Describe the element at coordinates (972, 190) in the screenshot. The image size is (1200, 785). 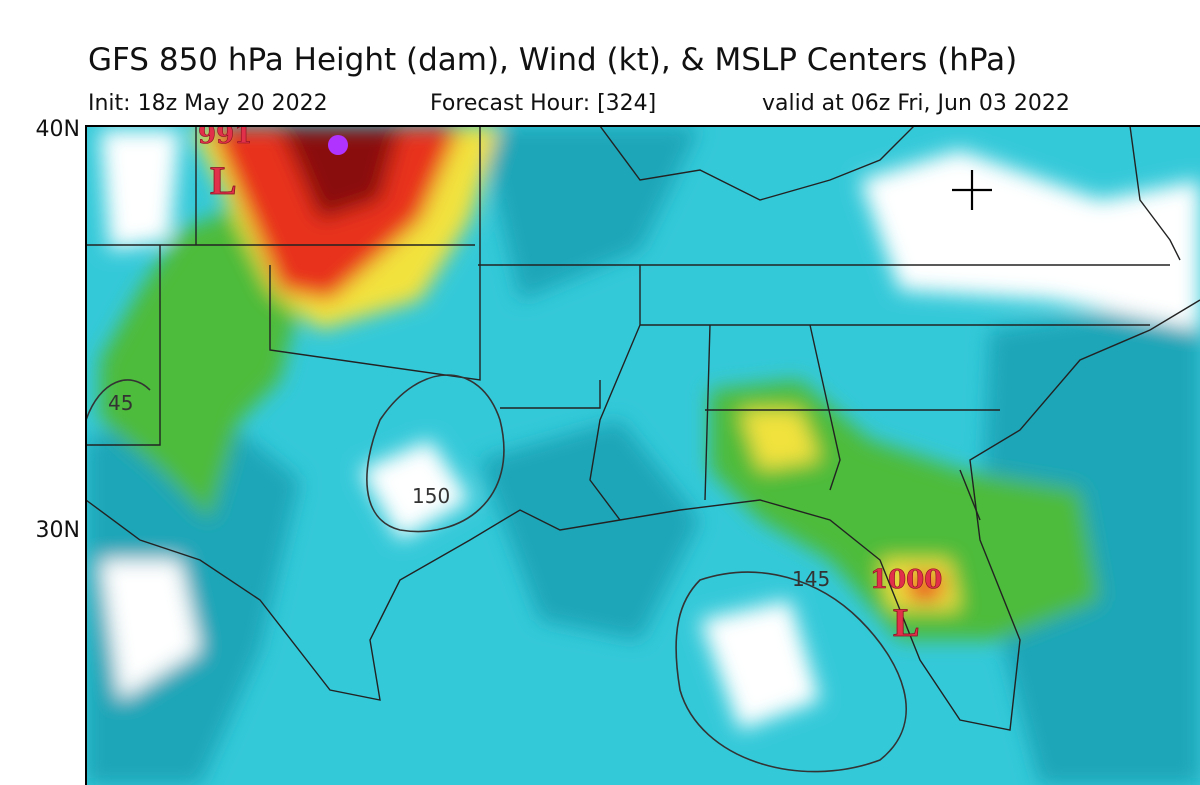
I see `cursor` at that location.